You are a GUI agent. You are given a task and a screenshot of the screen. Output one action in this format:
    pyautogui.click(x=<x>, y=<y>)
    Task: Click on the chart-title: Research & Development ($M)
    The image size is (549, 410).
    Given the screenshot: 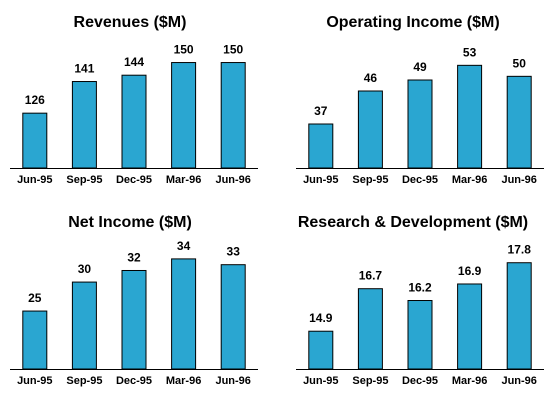 What is the action you would take?
    pyautogui.click(x=413, y=222)
    